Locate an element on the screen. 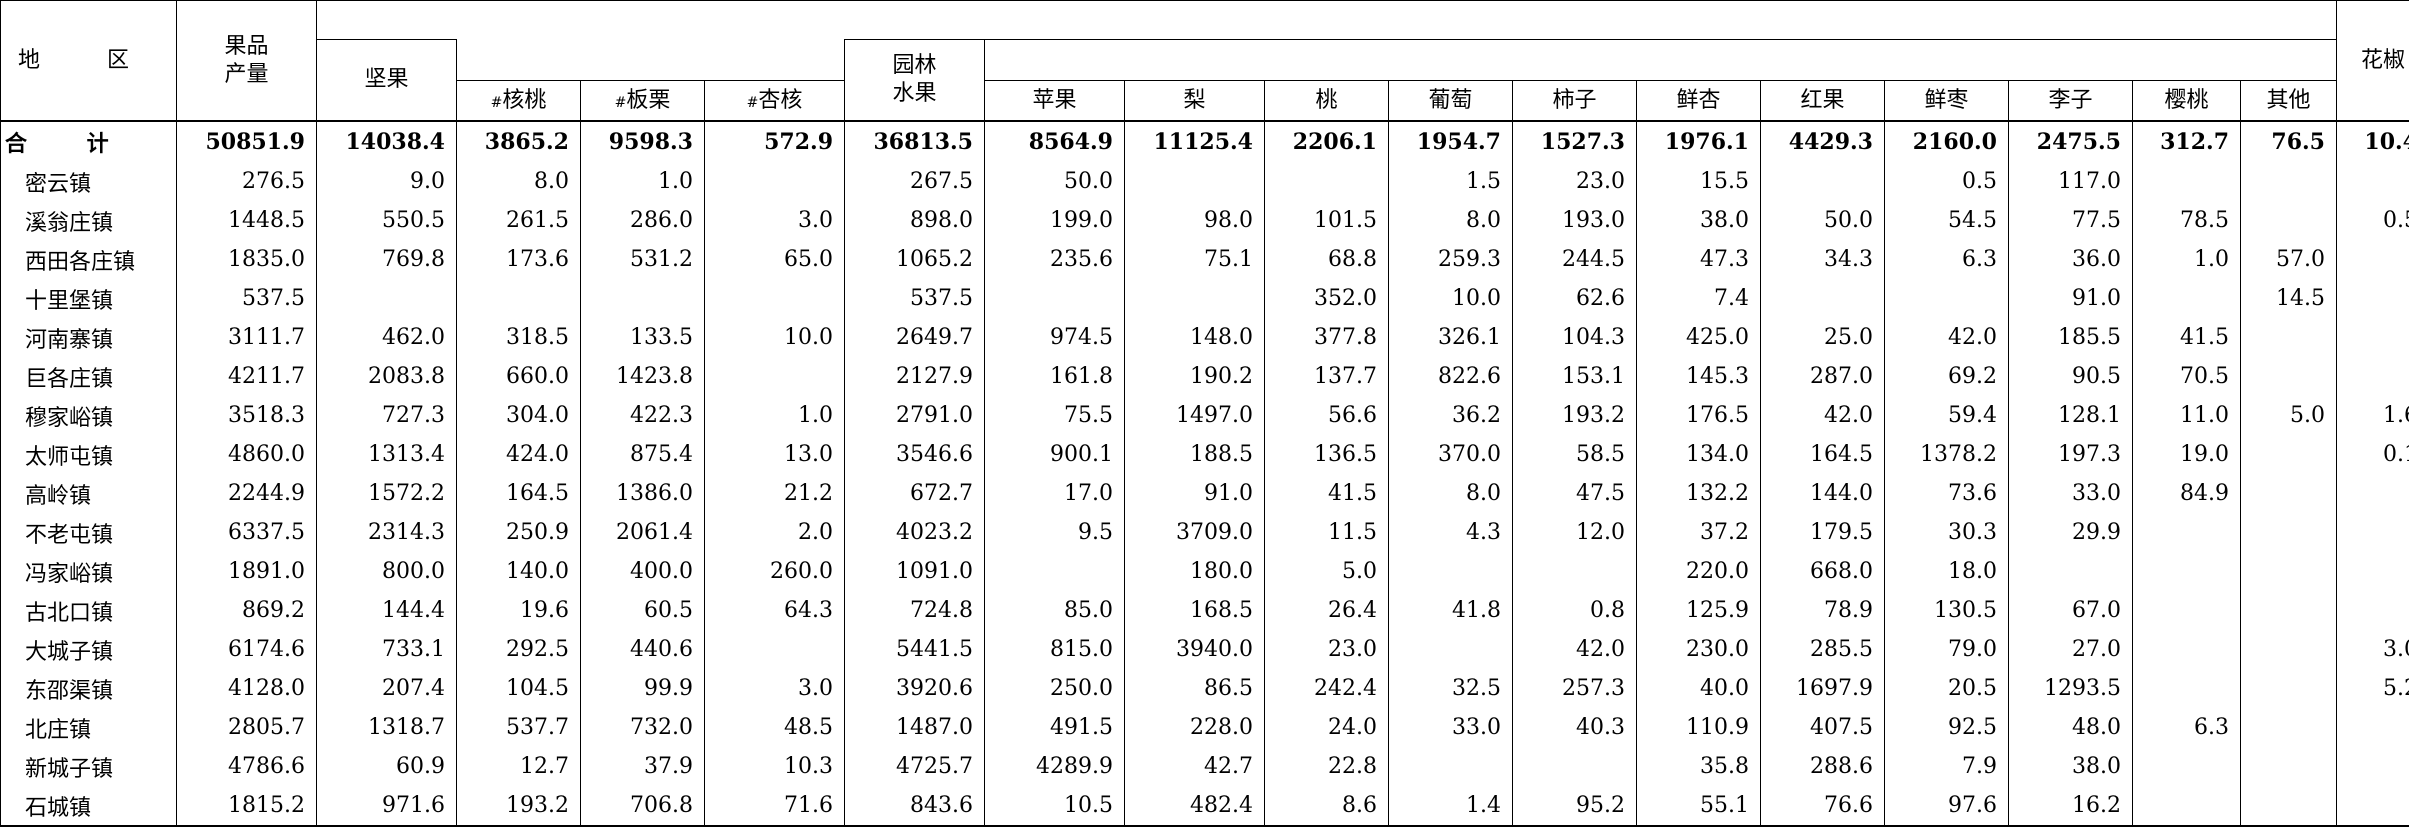  value-cell: 531.2 is located at coordinates (643, 259).